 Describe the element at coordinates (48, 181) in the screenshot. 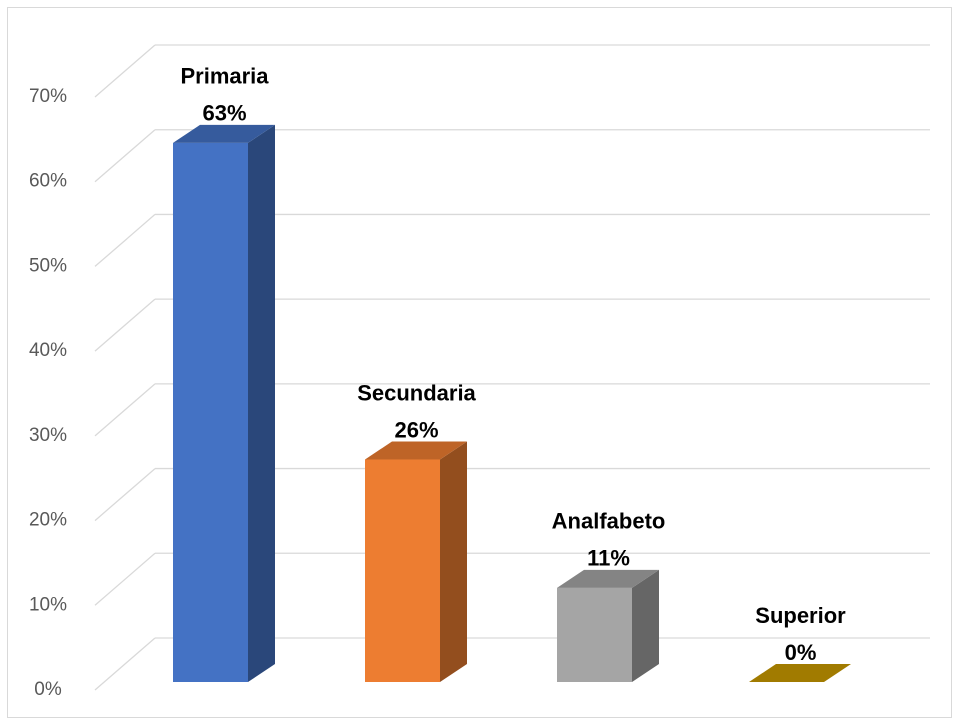

I see `y-tick-label: 60%` at that location.